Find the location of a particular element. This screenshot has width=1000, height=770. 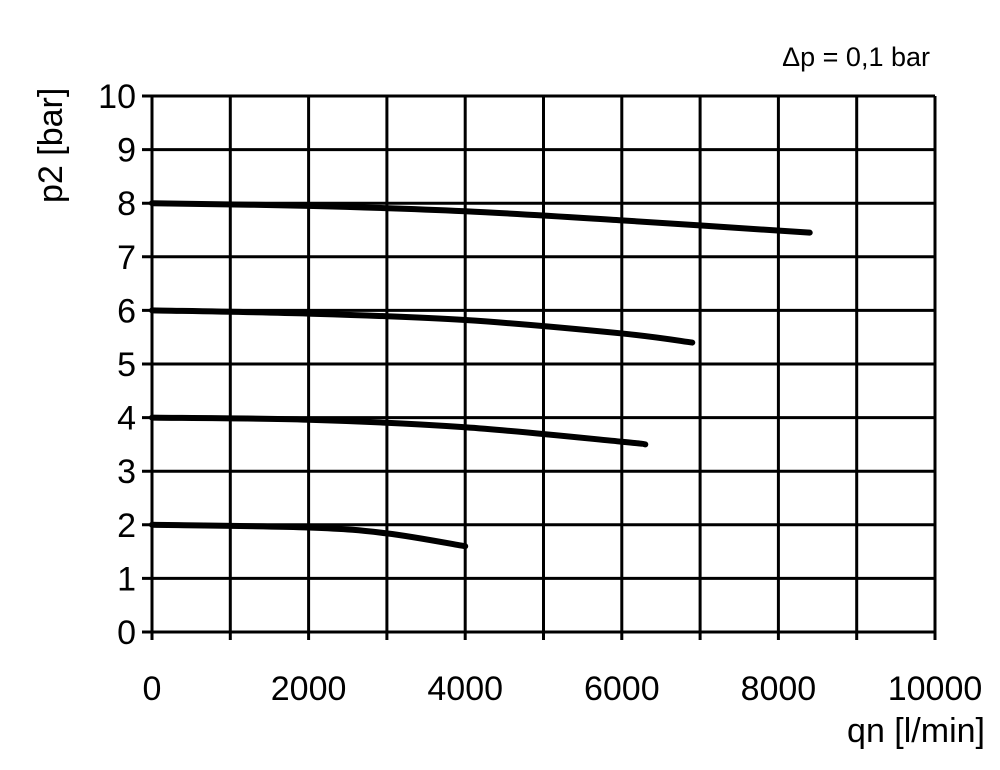

y-tick-label: 7 is located at coordinates (126, 258).